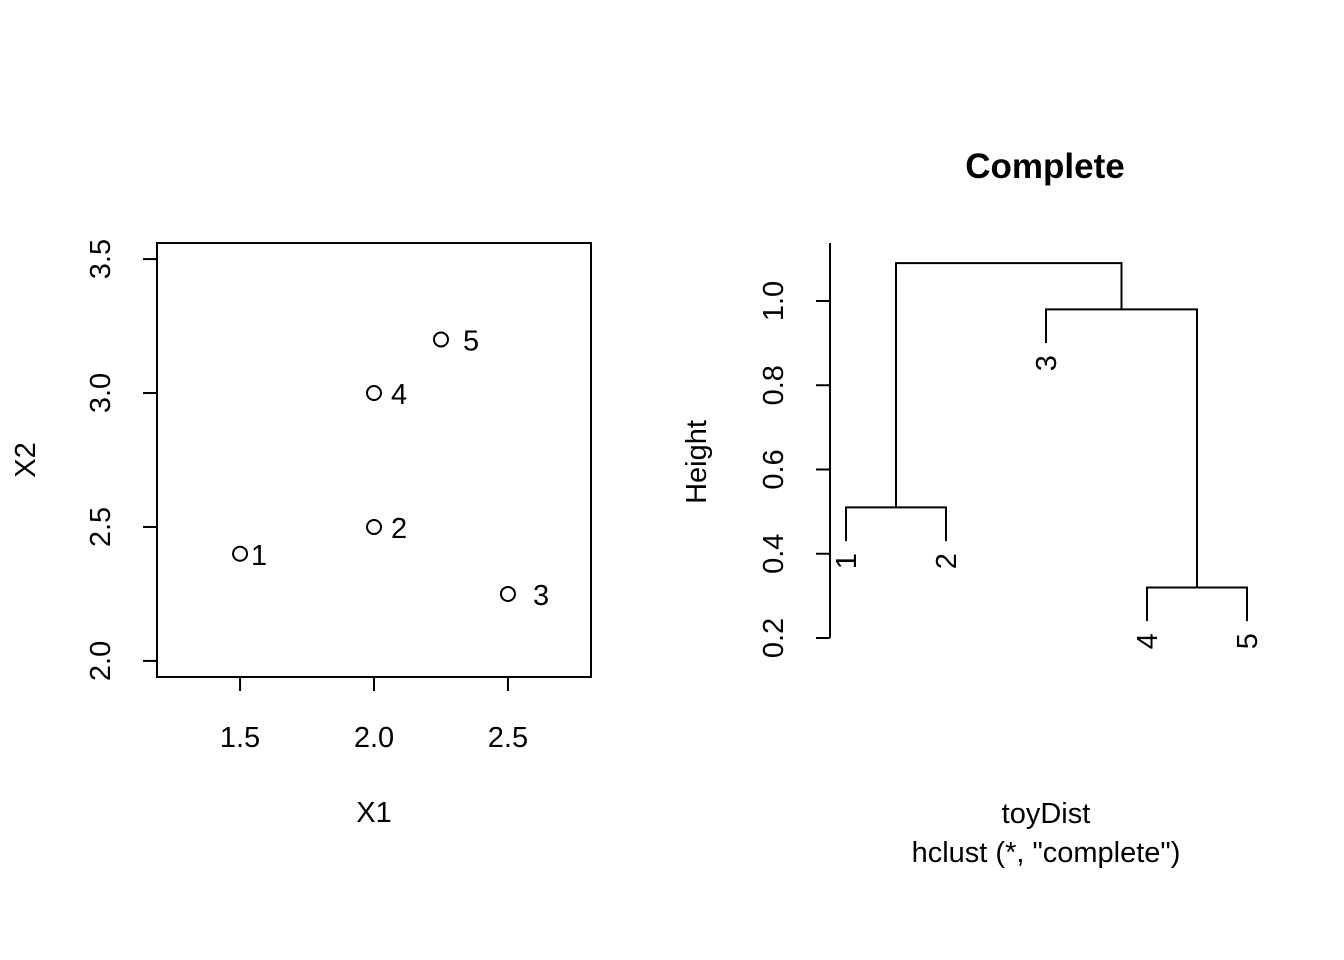 Image resolution: width=1344 pixels, height=960 pixels. Describe the element at coordinates (101, 393) in the screenshot. I see `scatter-y-tick-label: 3.0` at that location.